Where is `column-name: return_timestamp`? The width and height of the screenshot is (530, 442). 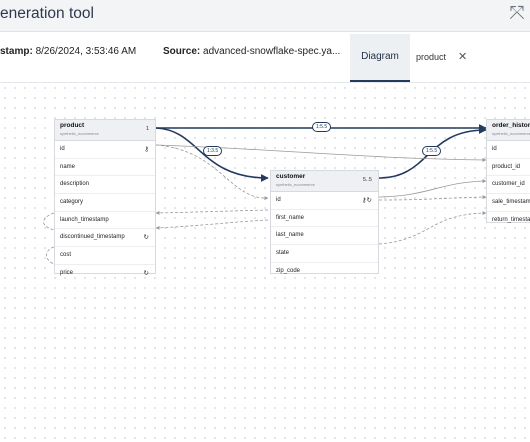 column-name: return_timestamp is located at coordinates (511, 219).